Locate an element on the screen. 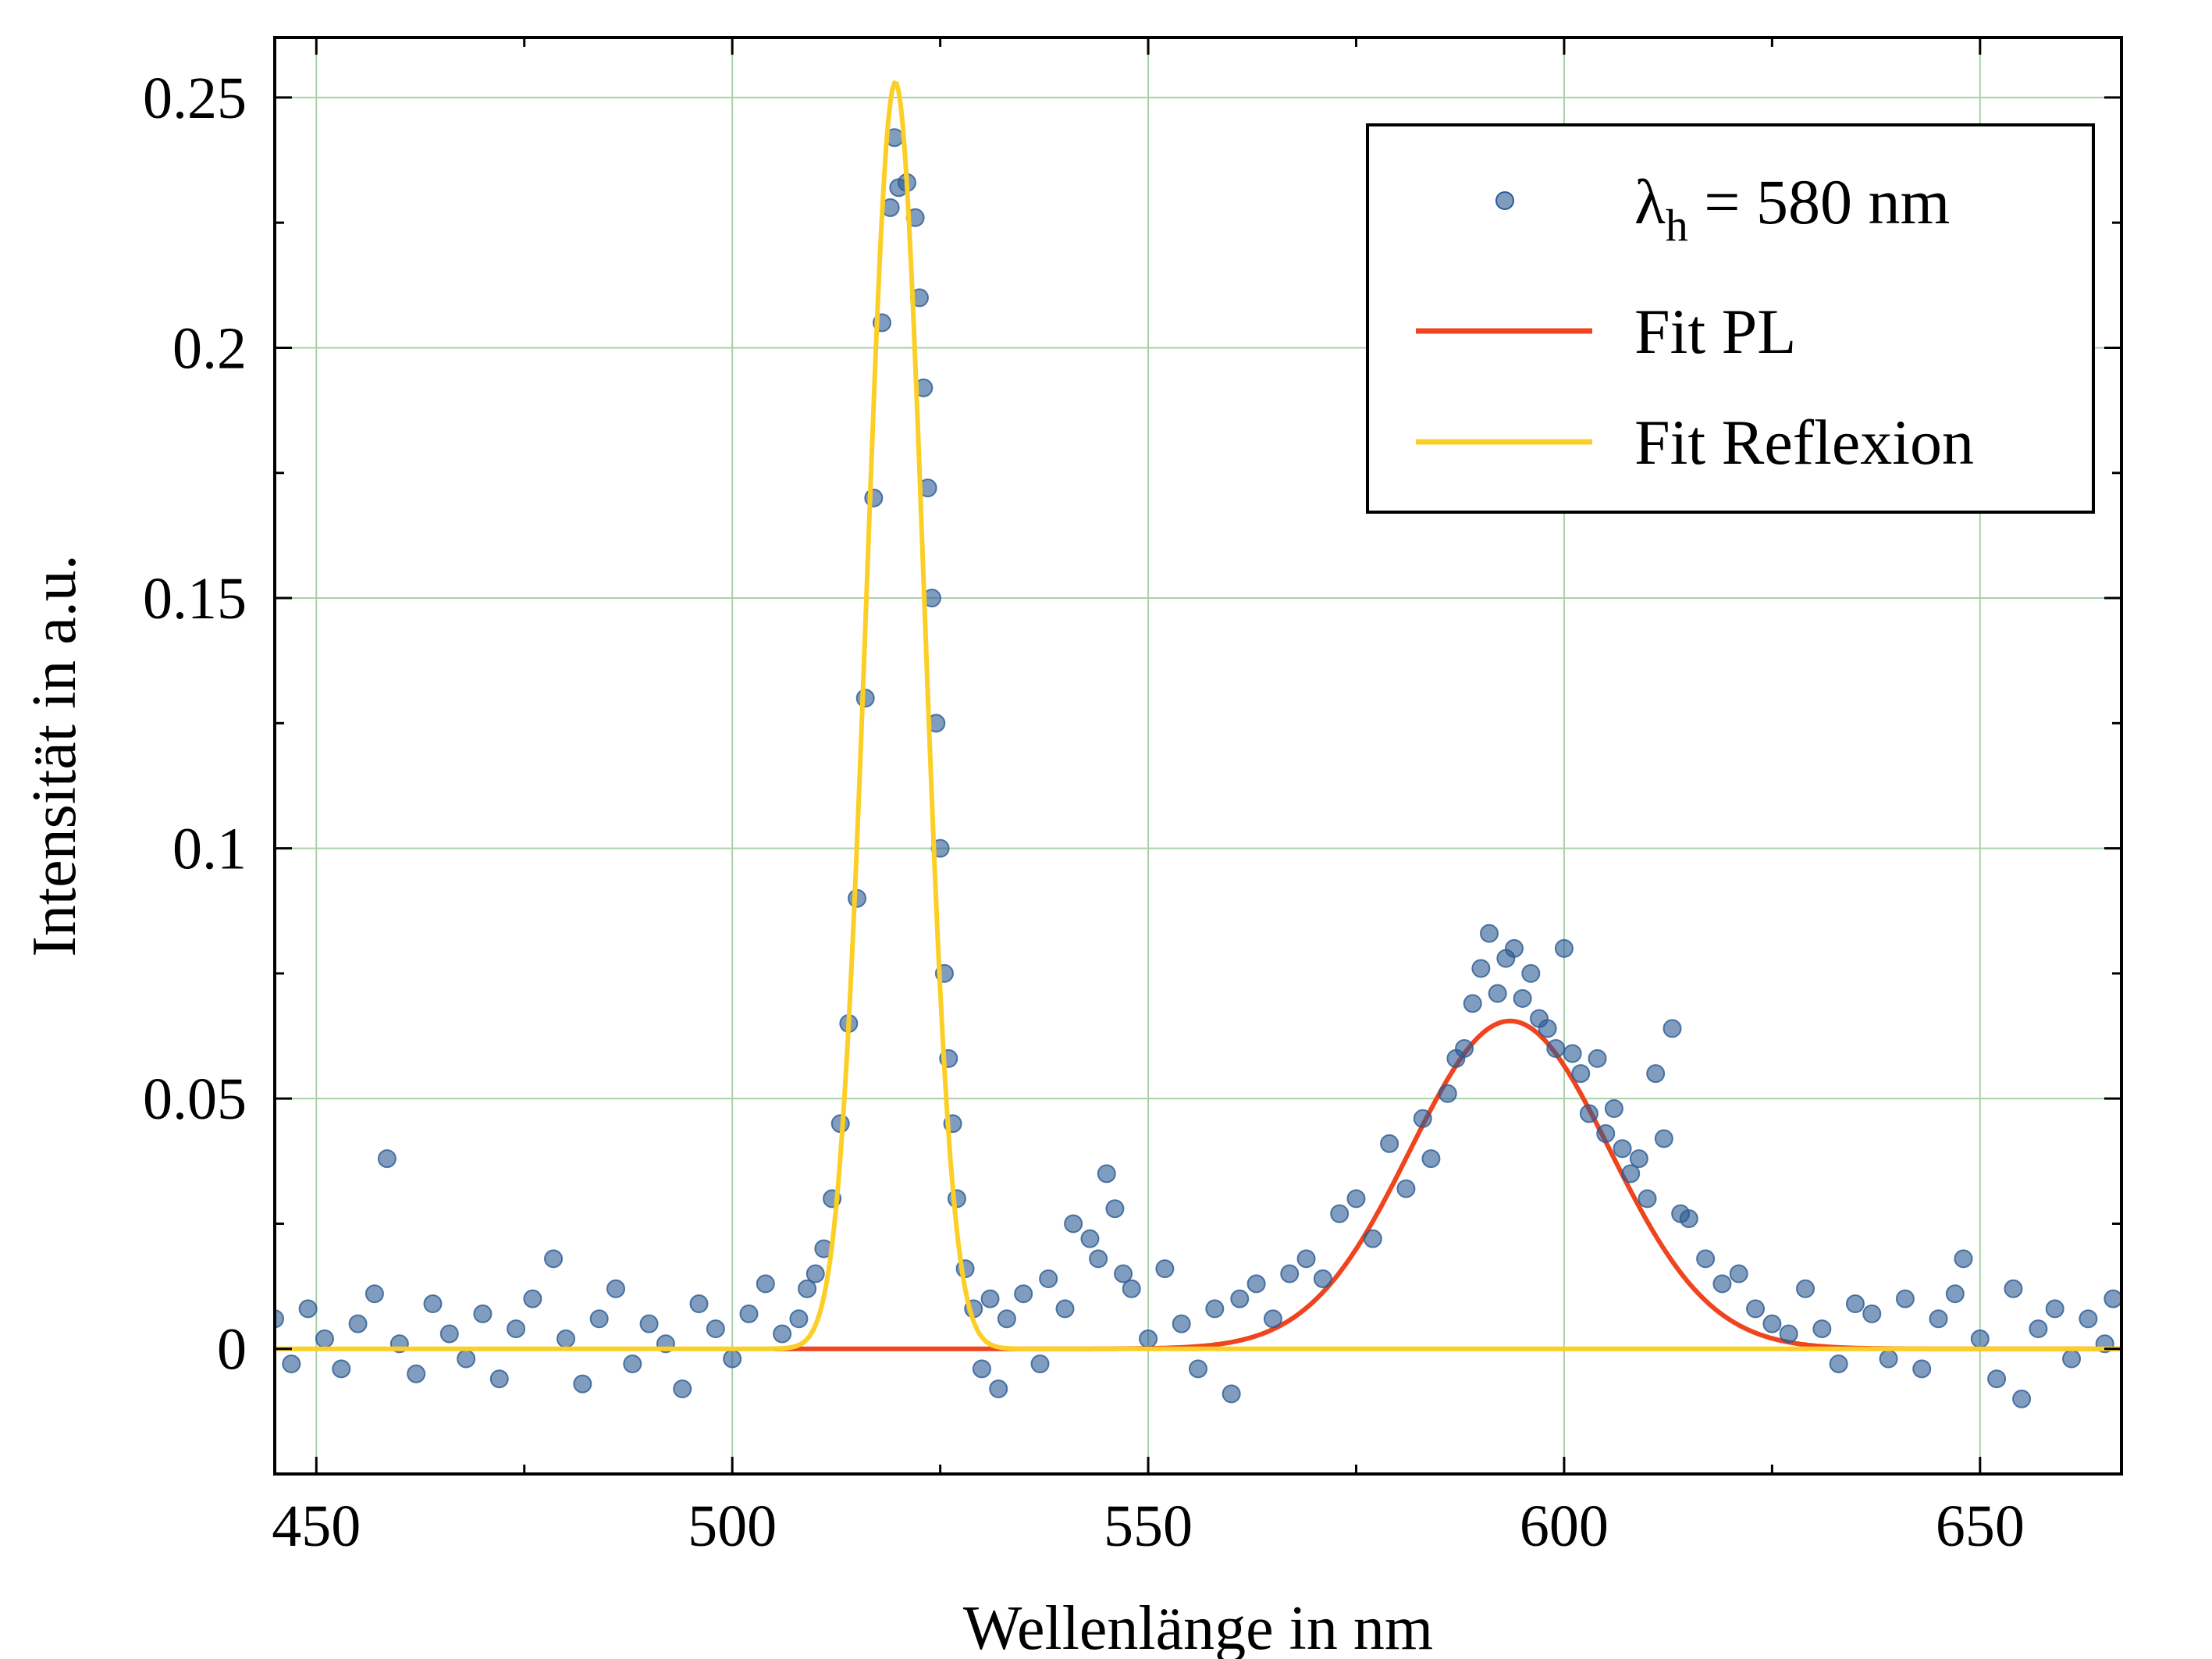 The image size is (2212, 1659). y-axis-label: Intensität in a.u. is located at coordinates (55, 755).